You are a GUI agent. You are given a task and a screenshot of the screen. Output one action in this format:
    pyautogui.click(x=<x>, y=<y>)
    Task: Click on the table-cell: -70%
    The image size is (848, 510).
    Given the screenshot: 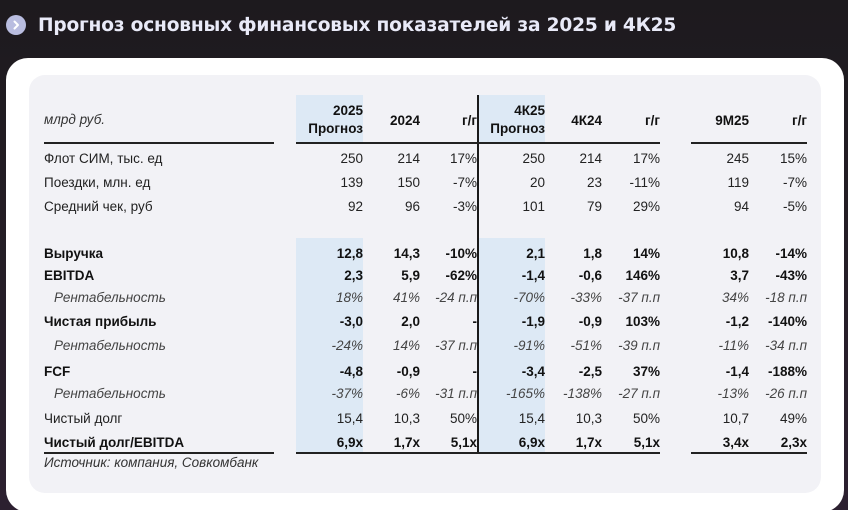 What is the action you would take?
    pyautogui.click(x=529, y=297)
    